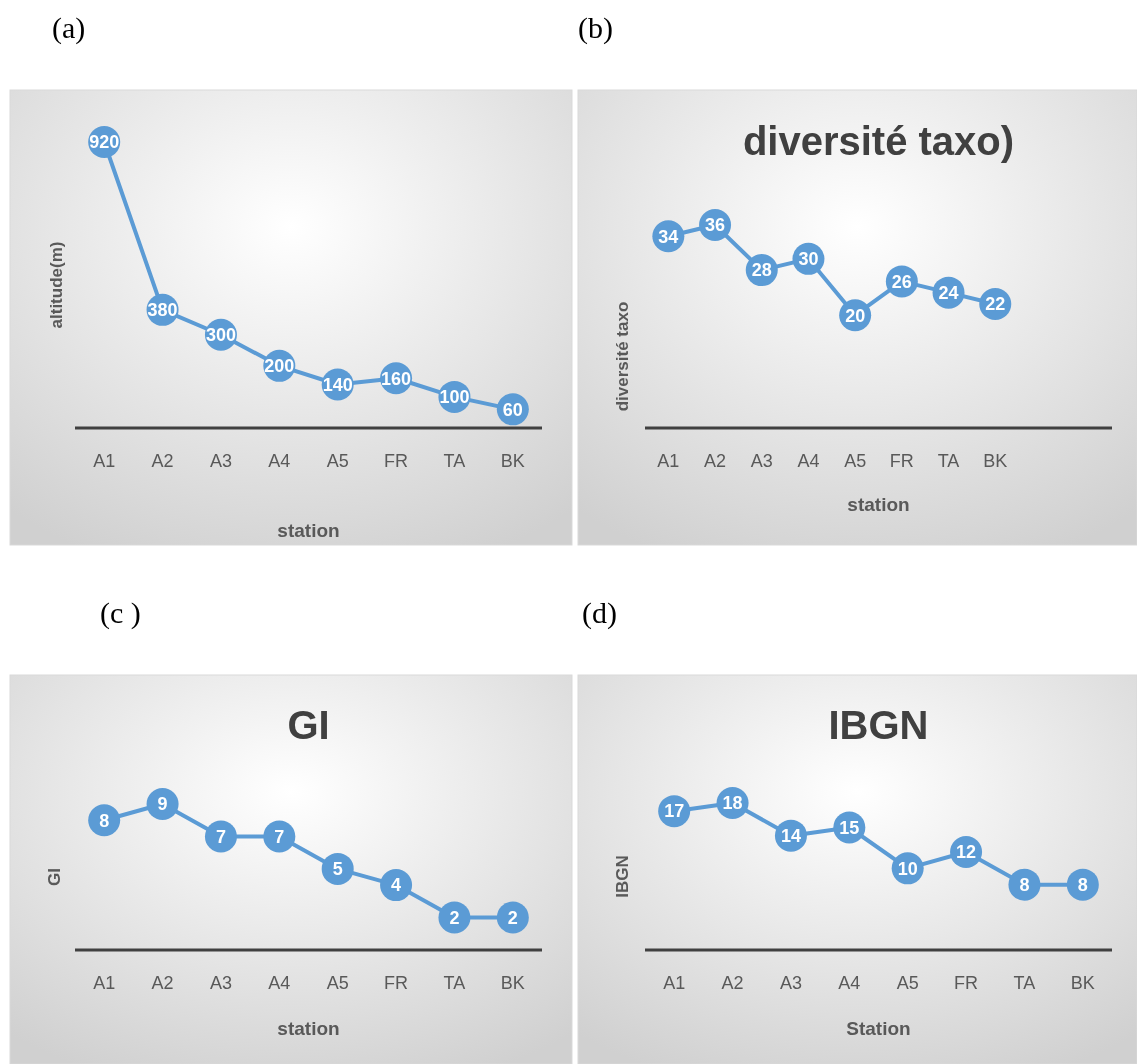  What do you see at coordinates (54, 877) in the screenshot?
I see `y-axis-title: GI` at bounding box center [54, 877].